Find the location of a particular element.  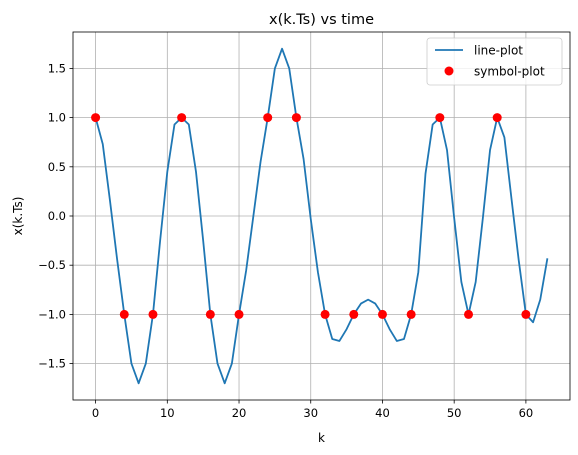

y-tick-label: 1.5 is located at coordinates (57, 68).